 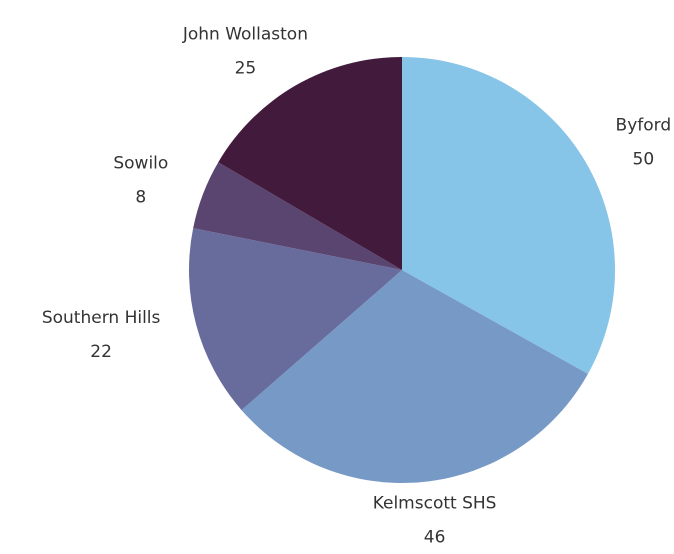 I want to click on slice-label: John Wollaston, so click(x=245, y=34).